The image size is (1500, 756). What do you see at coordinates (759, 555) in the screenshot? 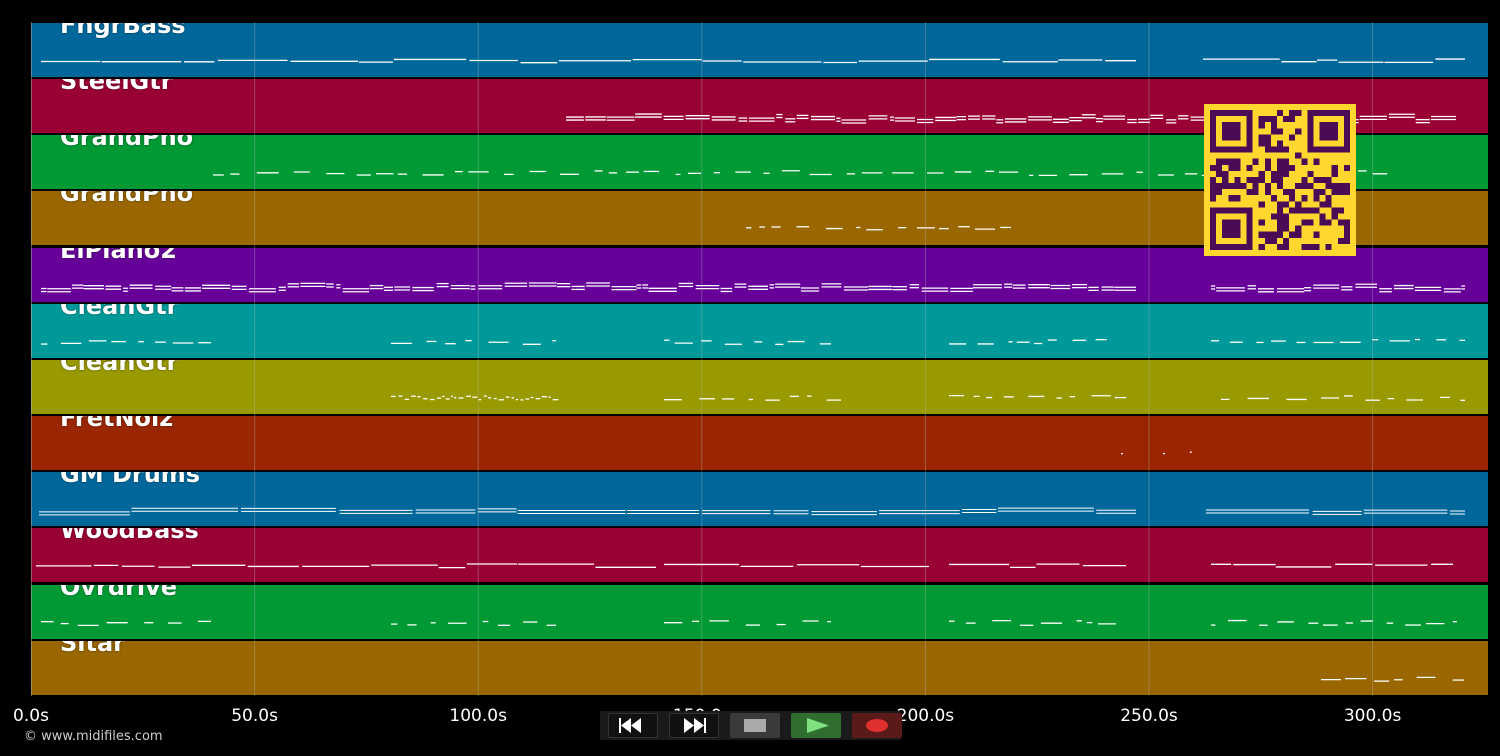
I see `track-lane: WoodBass` at bounding box center [759, 555].